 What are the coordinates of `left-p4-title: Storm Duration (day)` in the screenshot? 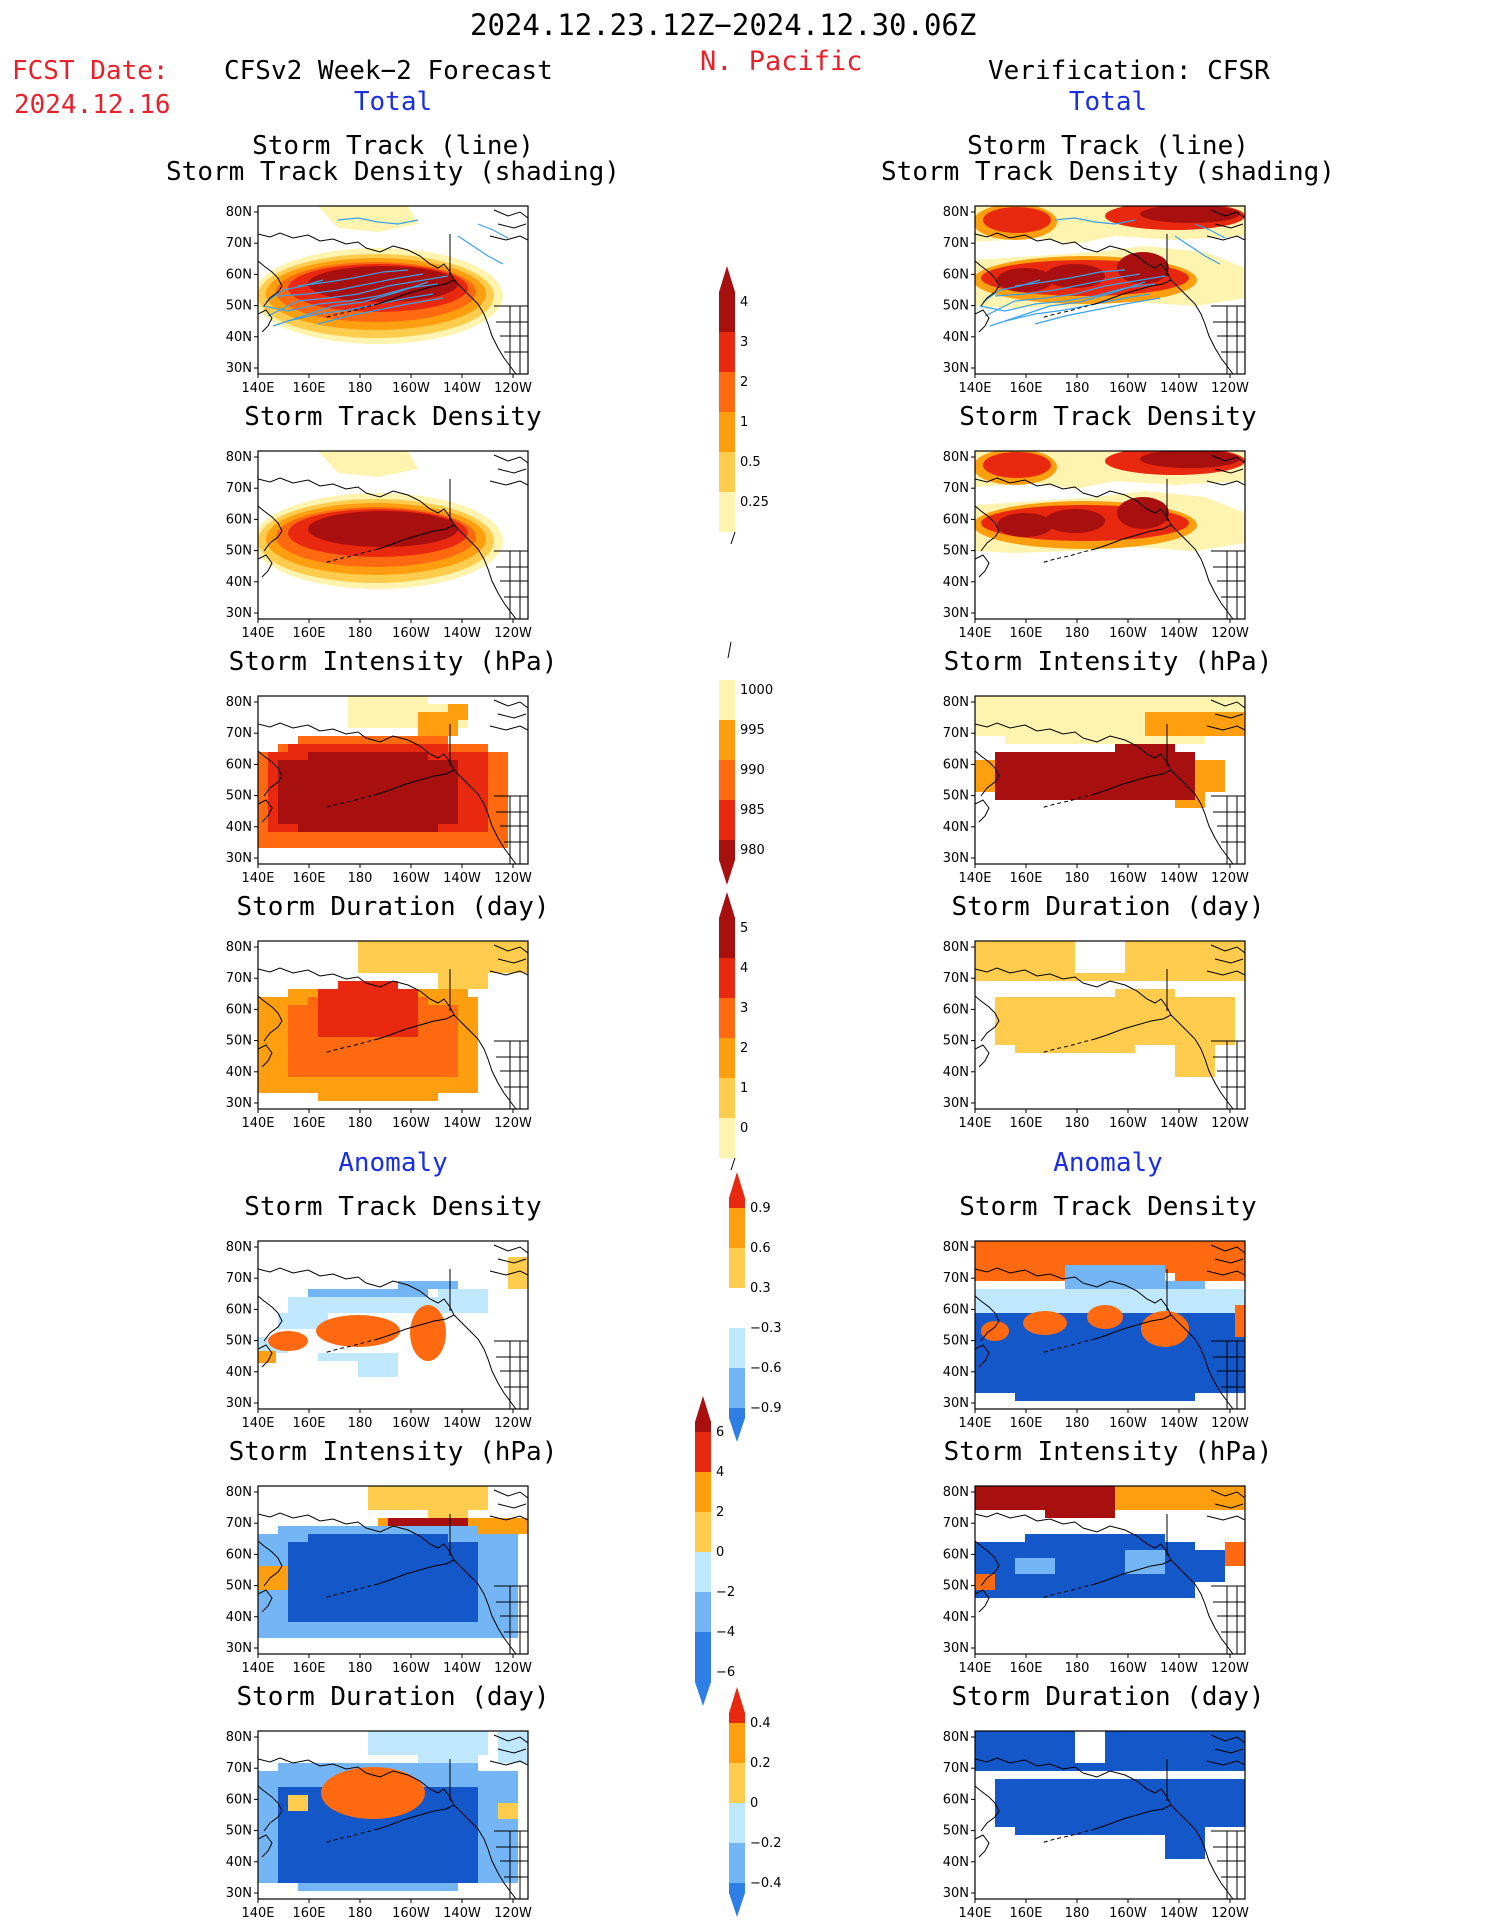 It's located at (393, 907).